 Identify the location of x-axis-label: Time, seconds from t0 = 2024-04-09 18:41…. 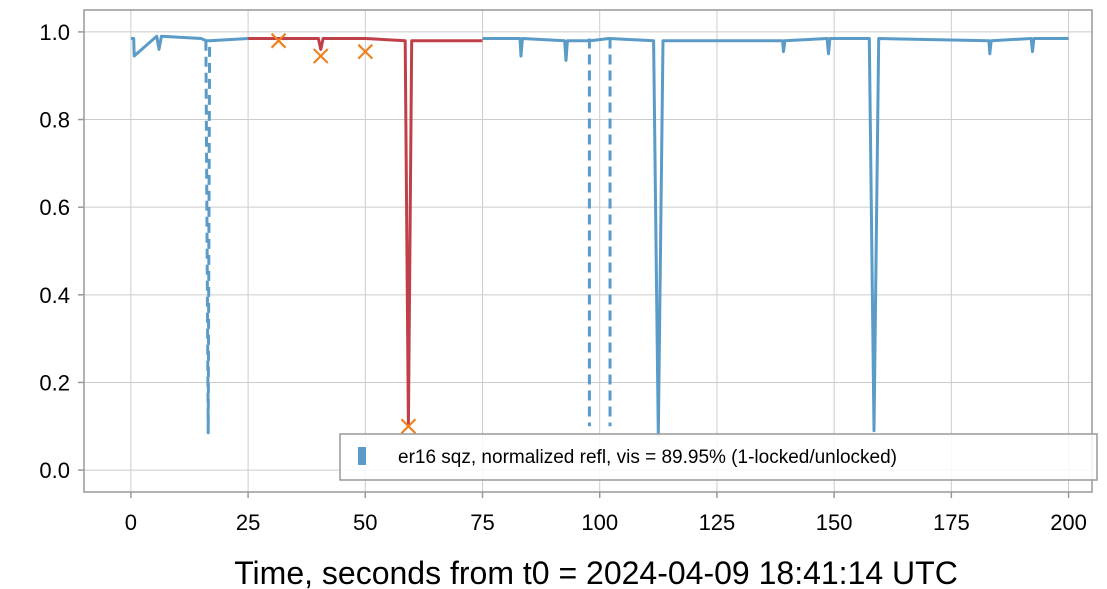
(596, 572).